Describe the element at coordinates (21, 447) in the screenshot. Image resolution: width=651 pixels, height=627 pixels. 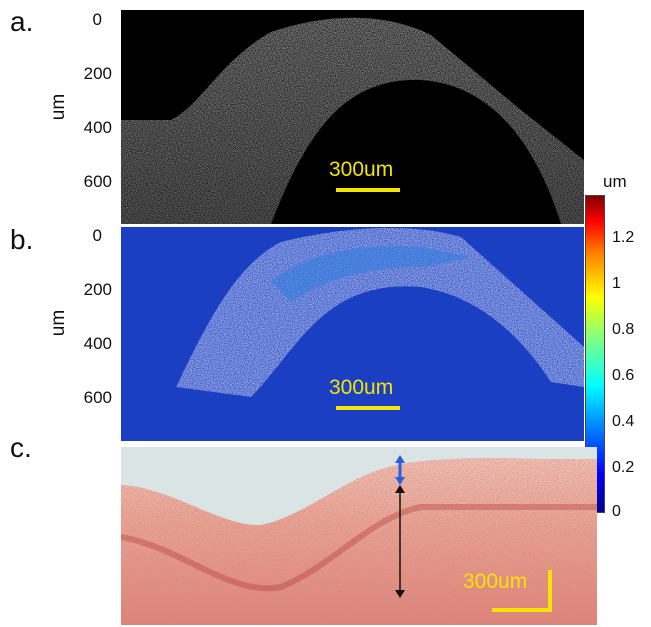
I see `panel-c-label: c.` at that location.